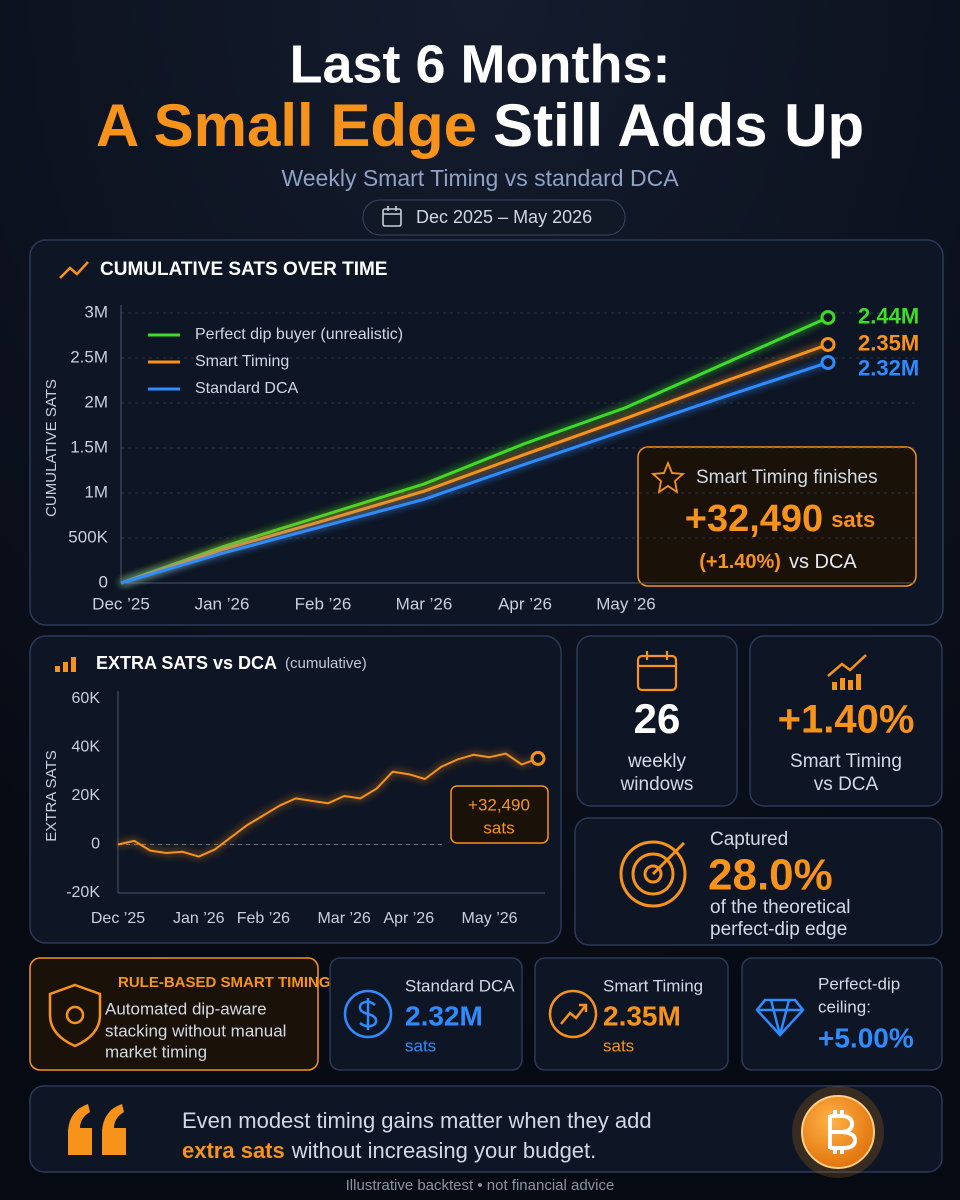  Describe the element at coordinates (480, 178) in the screenshot. I see `subtitle: Weekly Smart Timing vs standard DCA` at that location.